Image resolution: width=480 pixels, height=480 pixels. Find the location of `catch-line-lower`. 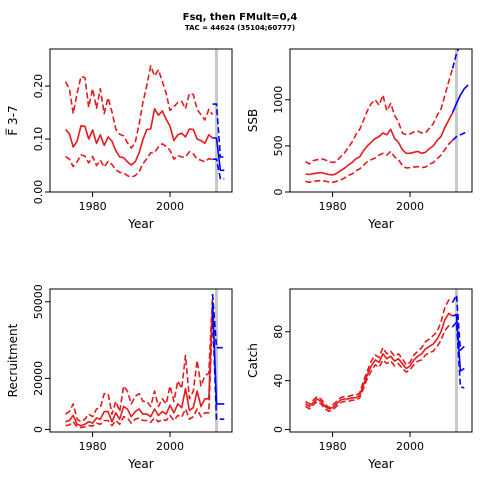

catch-line-lower is located at coordinates (379, 368).